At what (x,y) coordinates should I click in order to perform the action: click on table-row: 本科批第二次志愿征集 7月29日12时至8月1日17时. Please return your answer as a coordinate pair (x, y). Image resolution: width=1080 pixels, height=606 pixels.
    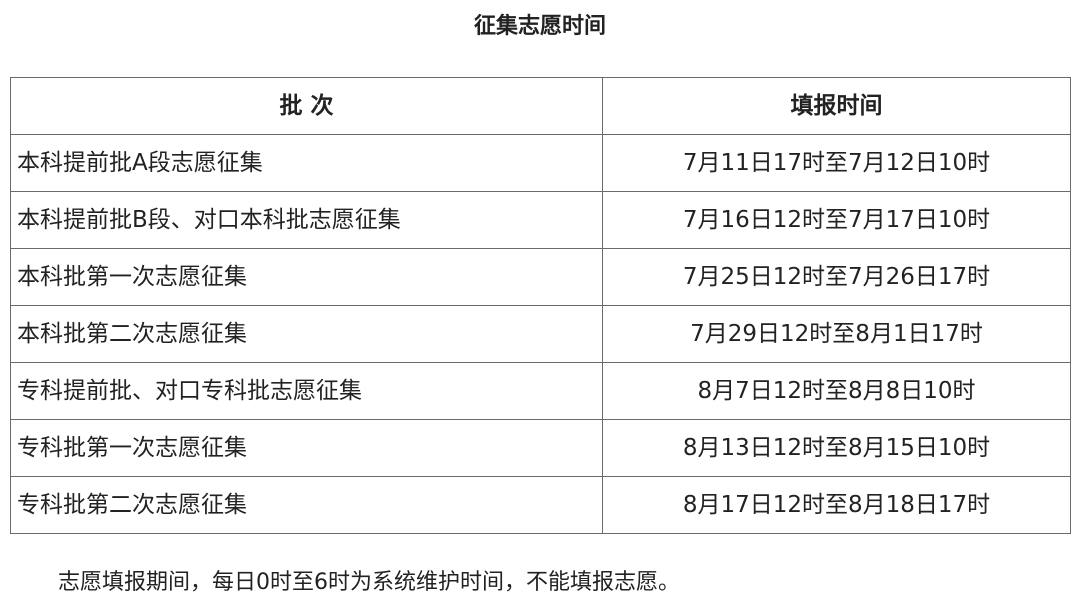
    Looking at the image, I should click on (540, 334).